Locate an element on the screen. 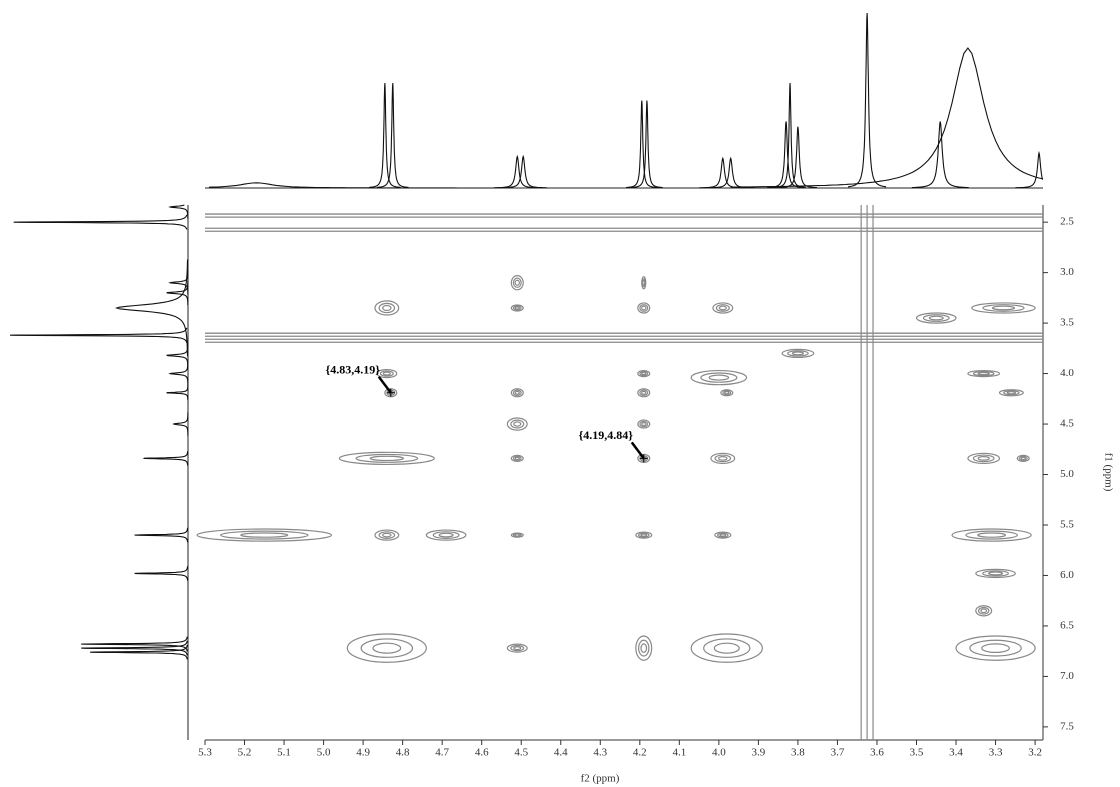  x-tick-label: 4.5 is located at coordinates (521, 753).